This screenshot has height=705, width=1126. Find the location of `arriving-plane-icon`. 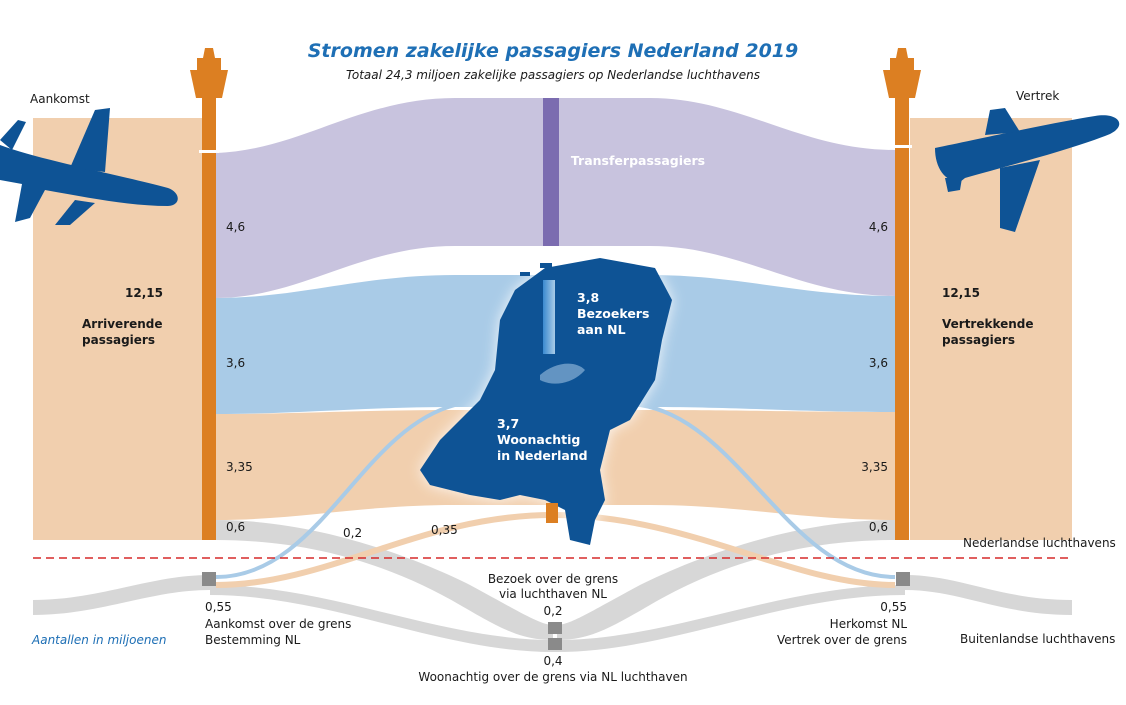

arriving-plane-icon is located at coordinates (89, 166).